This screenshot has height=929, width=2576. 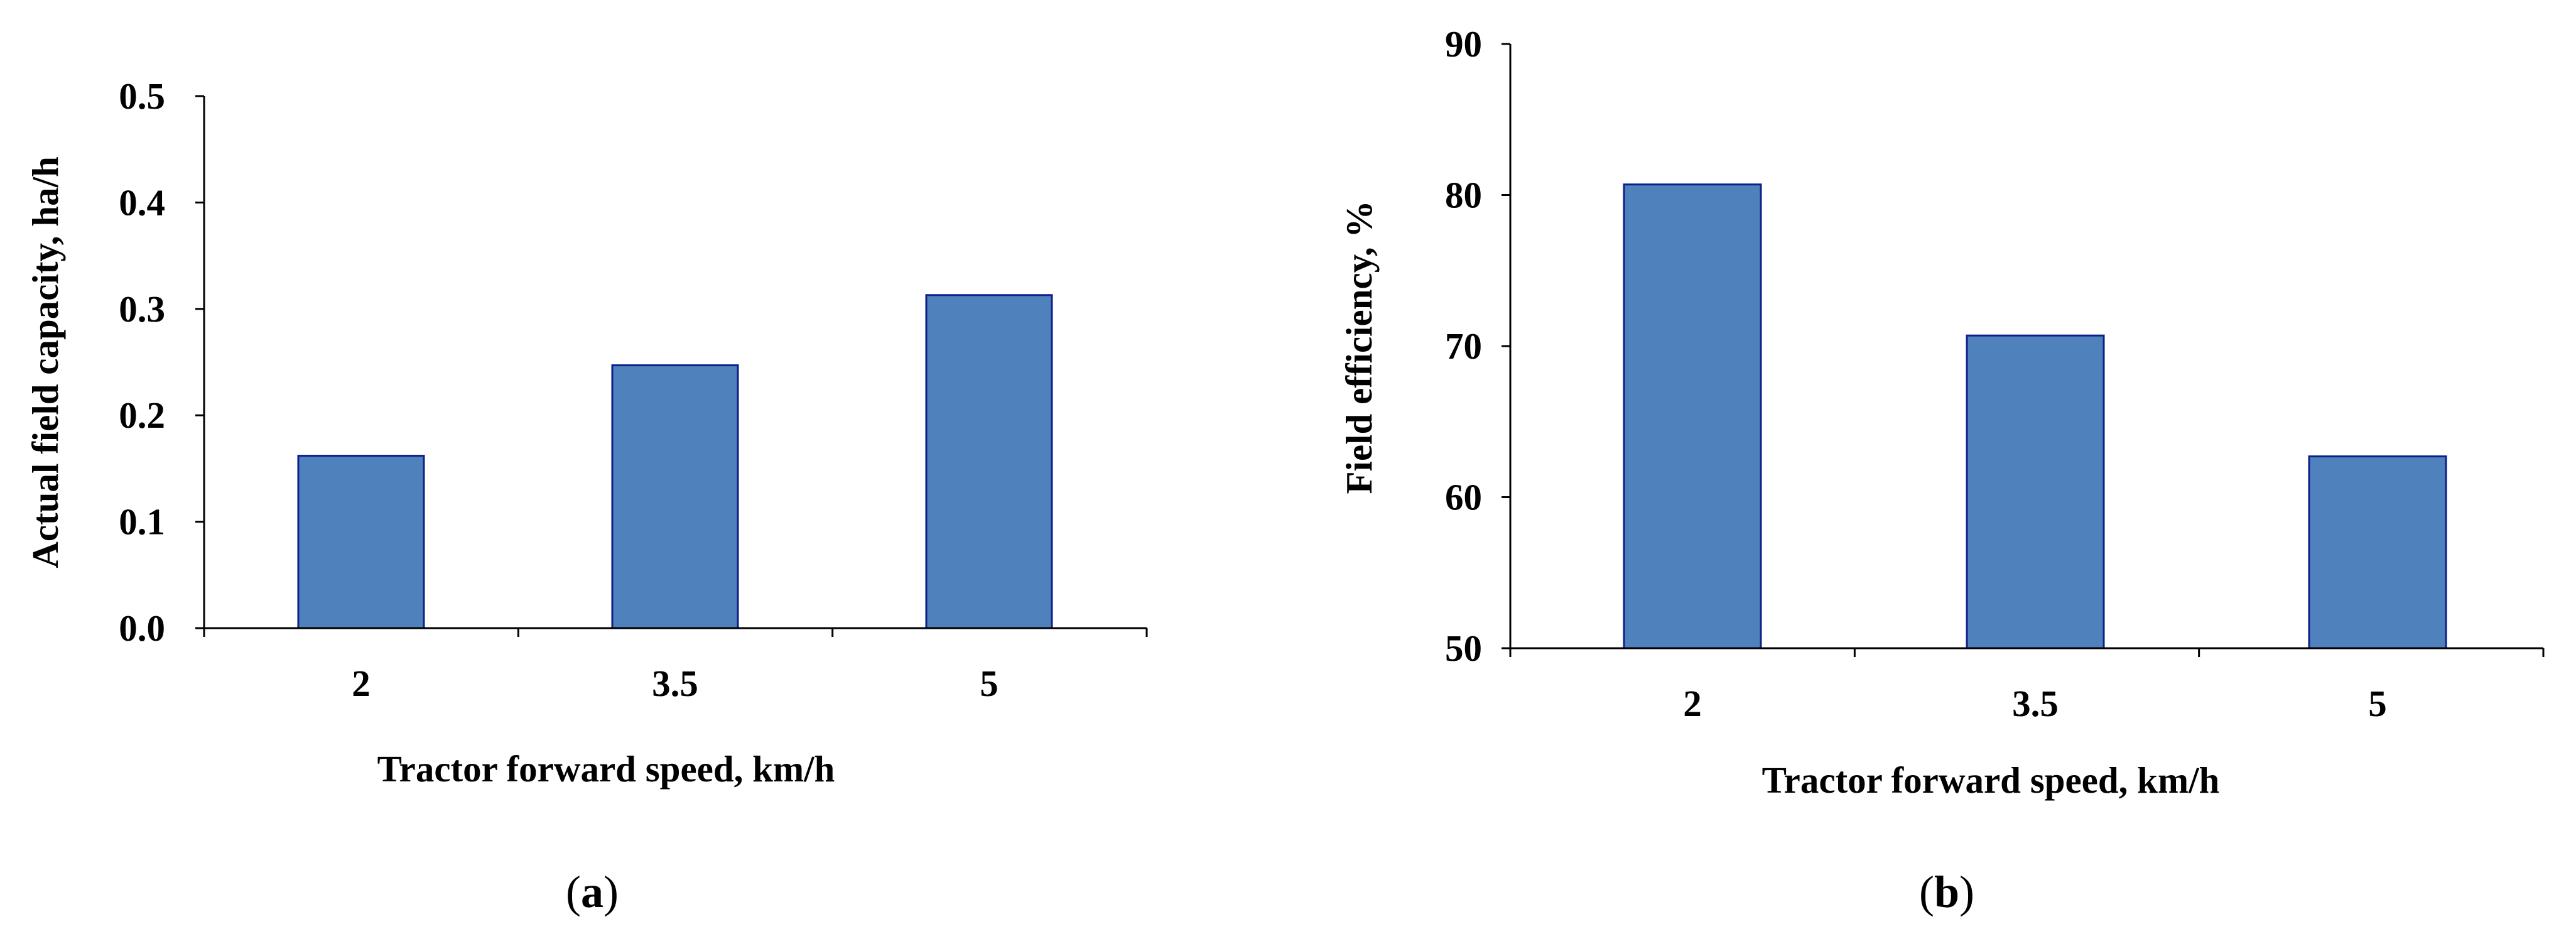 I want to click on chart-b-xtick-label: 5, so click(x=2377, y=703).